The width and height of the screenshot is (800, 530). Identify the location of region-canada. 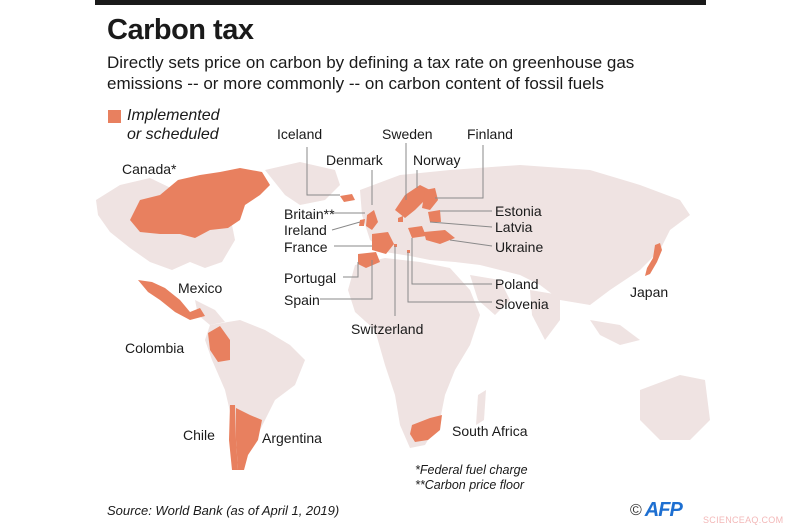
(200, 203).